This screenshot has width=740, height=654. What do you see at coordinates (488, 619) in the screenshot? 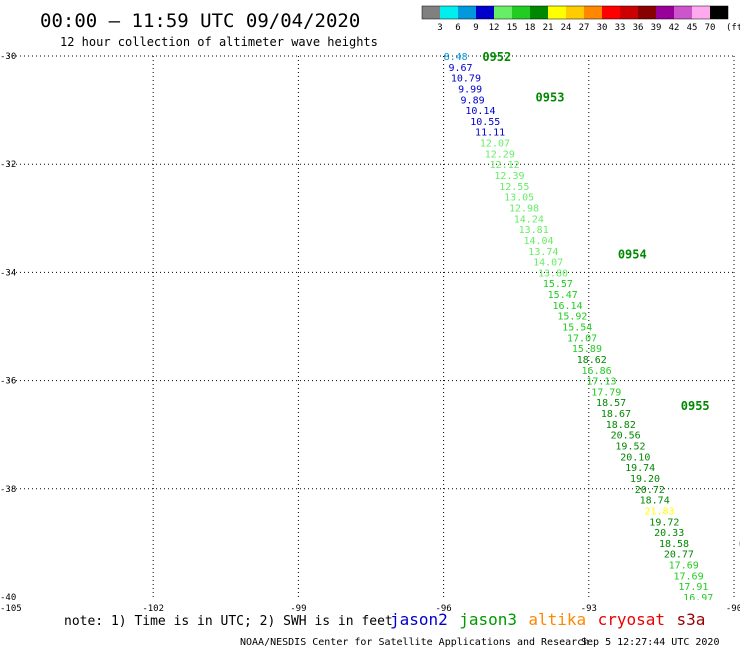
I see `satellite-legend-entry: jason3` at bounding box center [488, 619].